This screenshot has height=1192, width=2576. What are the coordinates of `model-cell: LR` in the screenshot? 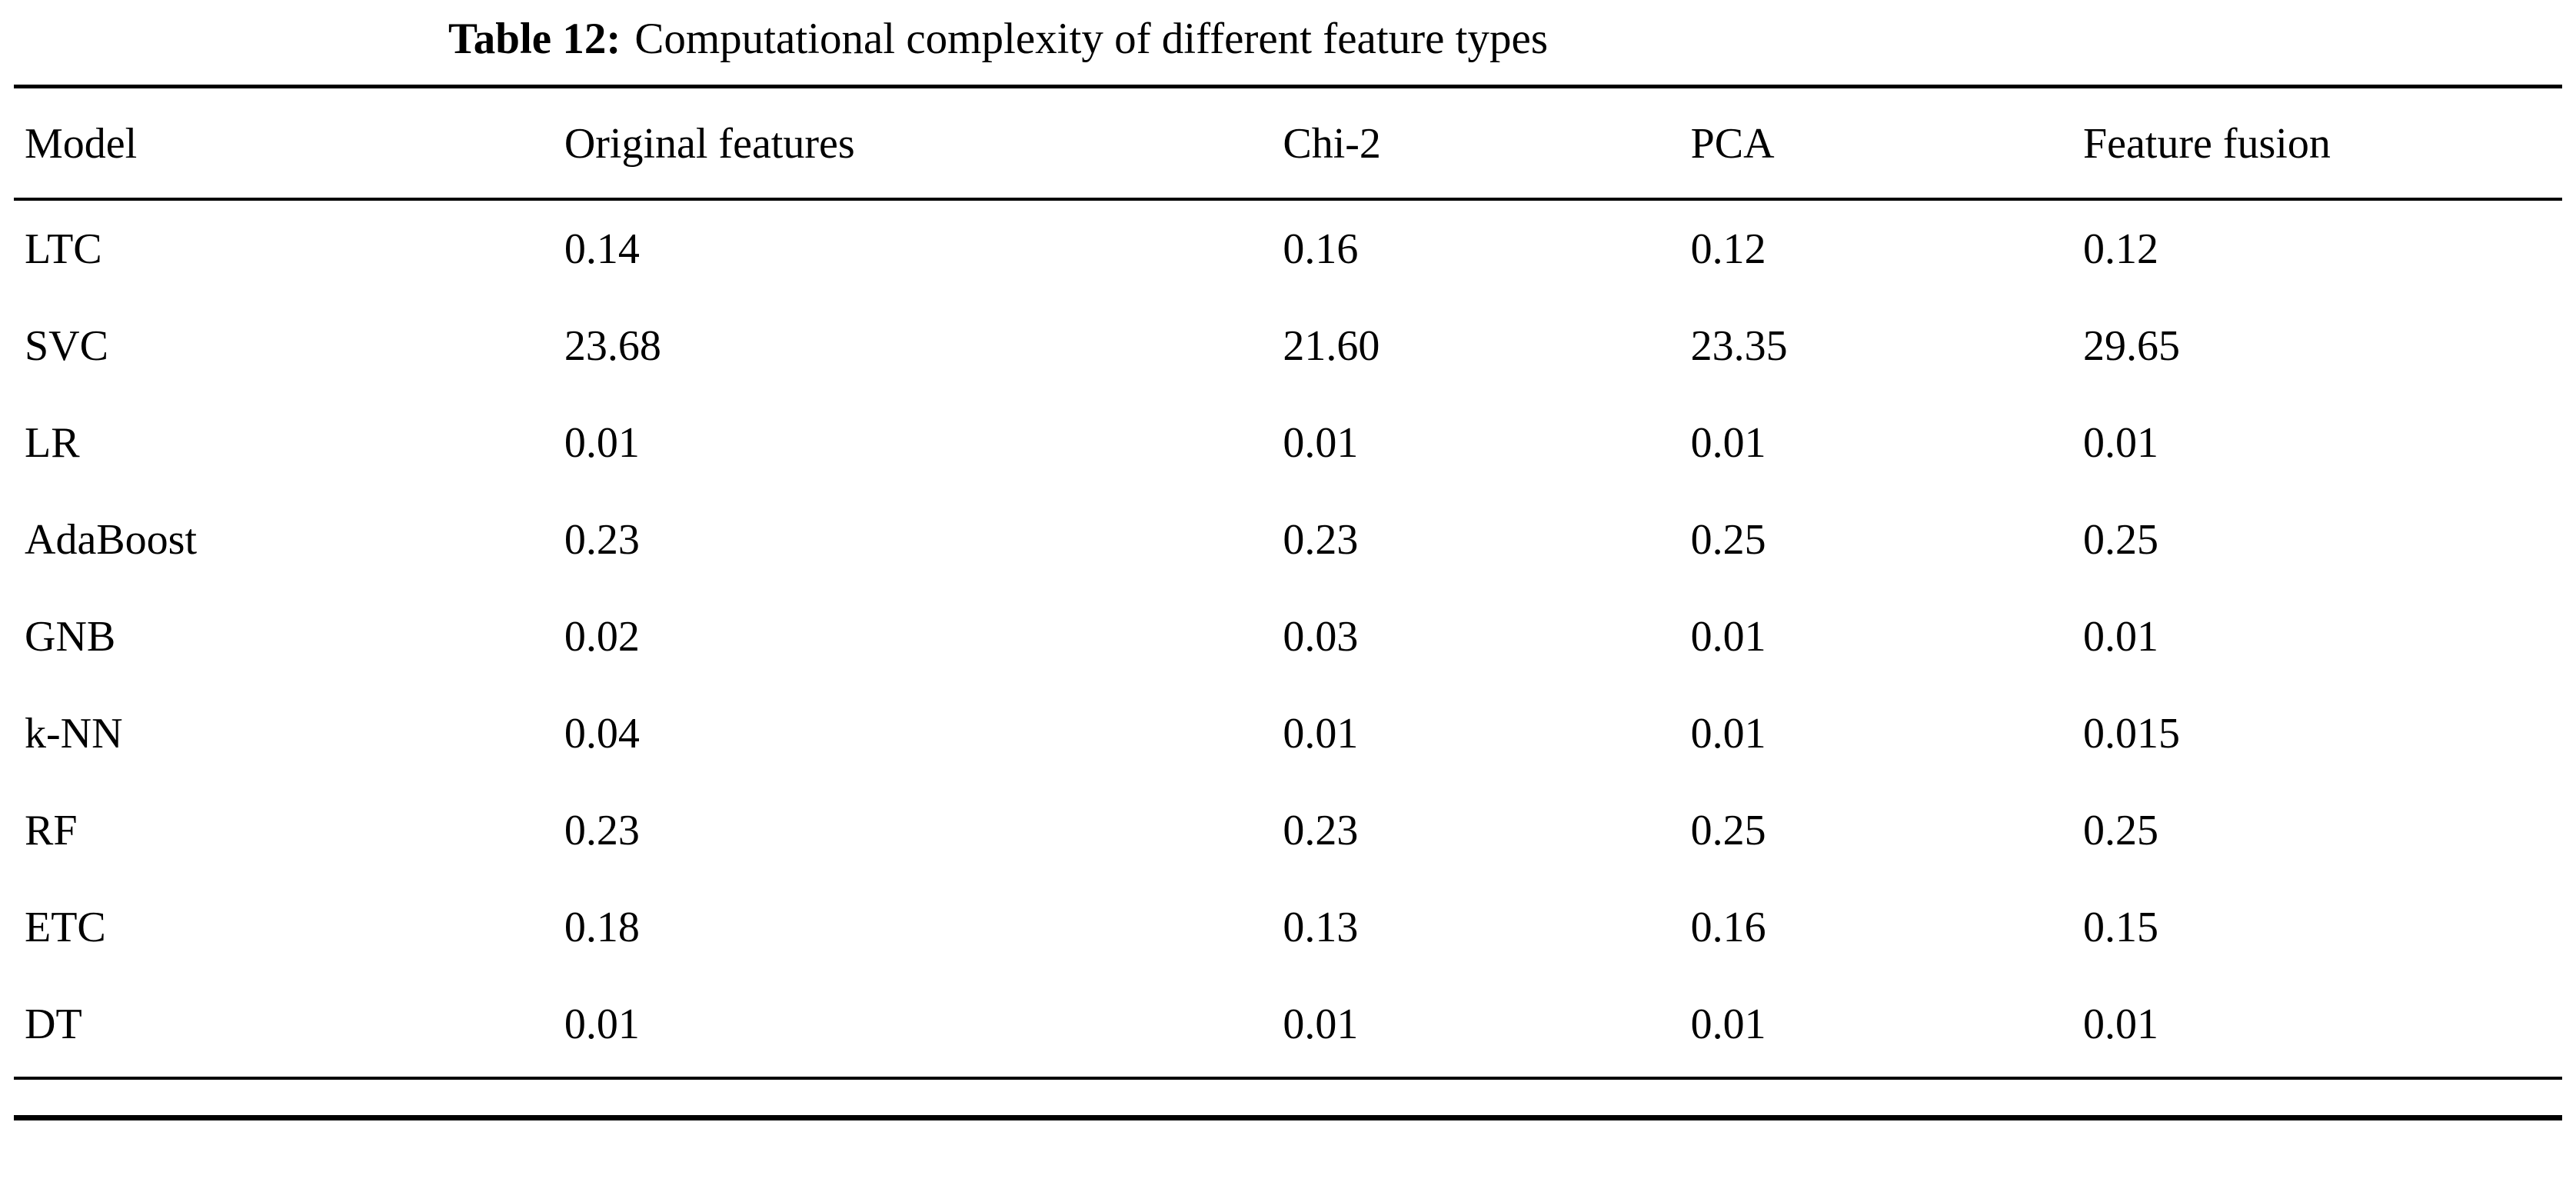 It's located at (53, 442).